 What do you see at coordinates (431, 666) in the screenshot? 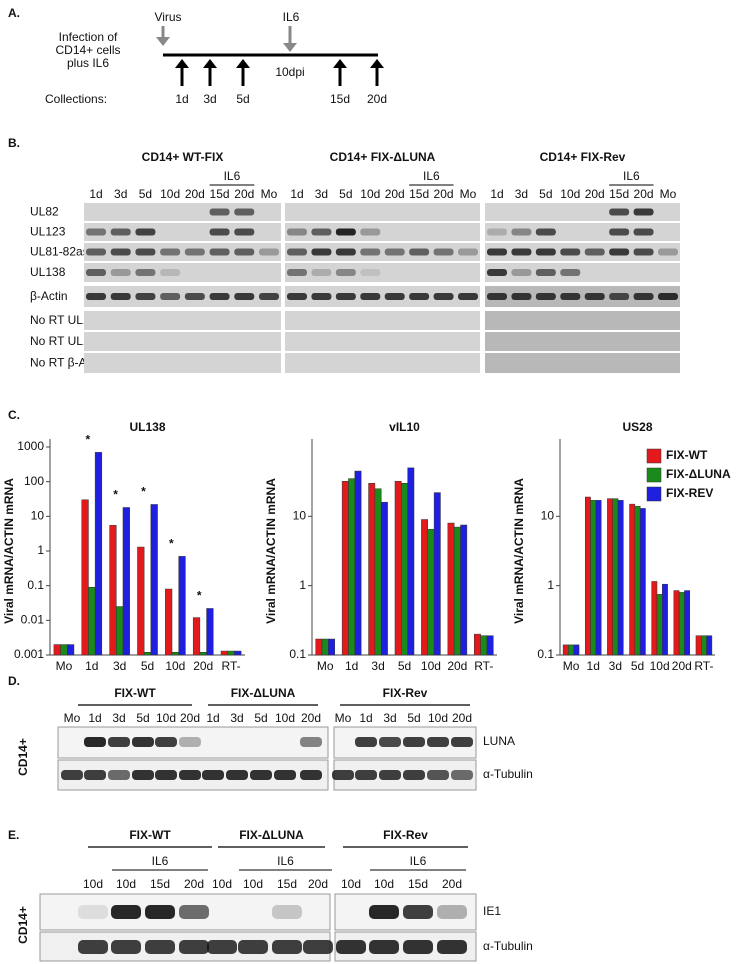
I see `x-tick-label: 10d` at bounding box center [431, 666].